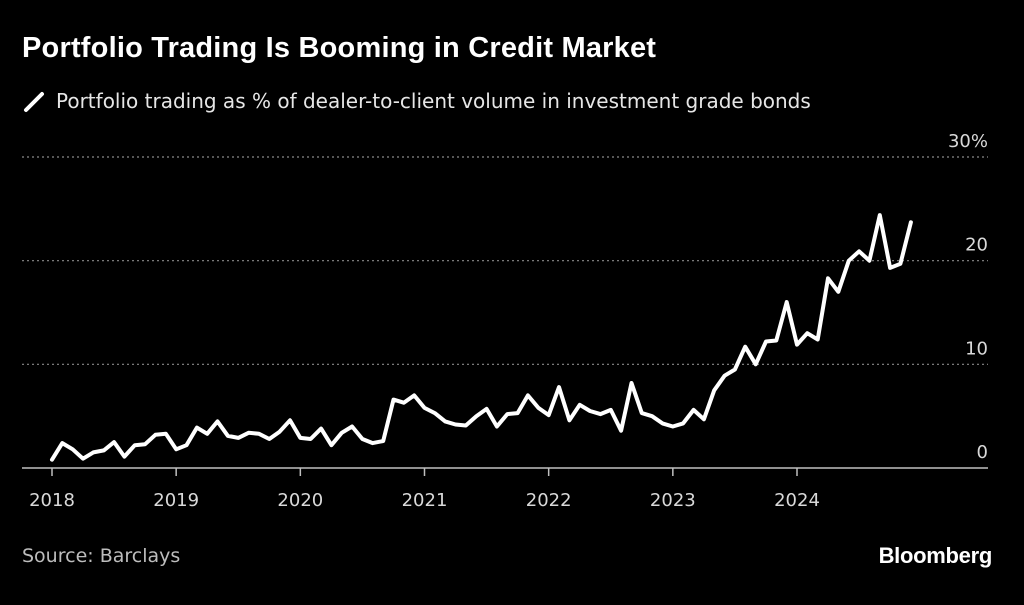  I want to click on y-tick-label-20: 20, so click(976, 245).